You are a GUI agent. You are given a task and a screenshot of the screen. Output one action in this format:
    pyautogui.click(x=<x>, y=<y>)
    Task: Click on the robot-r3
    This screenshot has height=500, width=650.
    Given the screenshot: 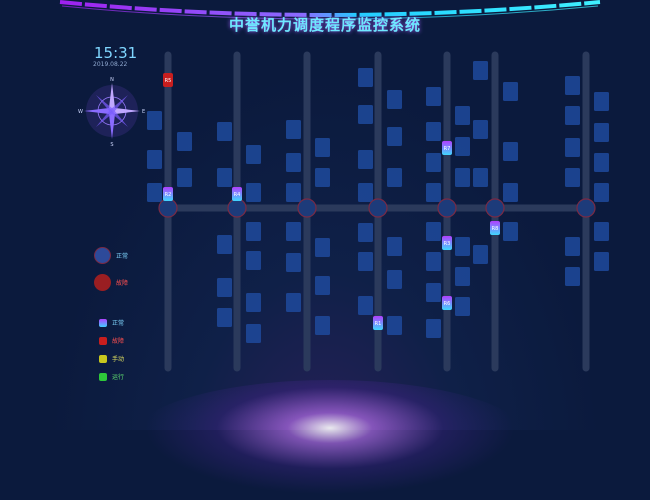 What is the action you would take?
    pyautogui.click(x=447, y=243)
    